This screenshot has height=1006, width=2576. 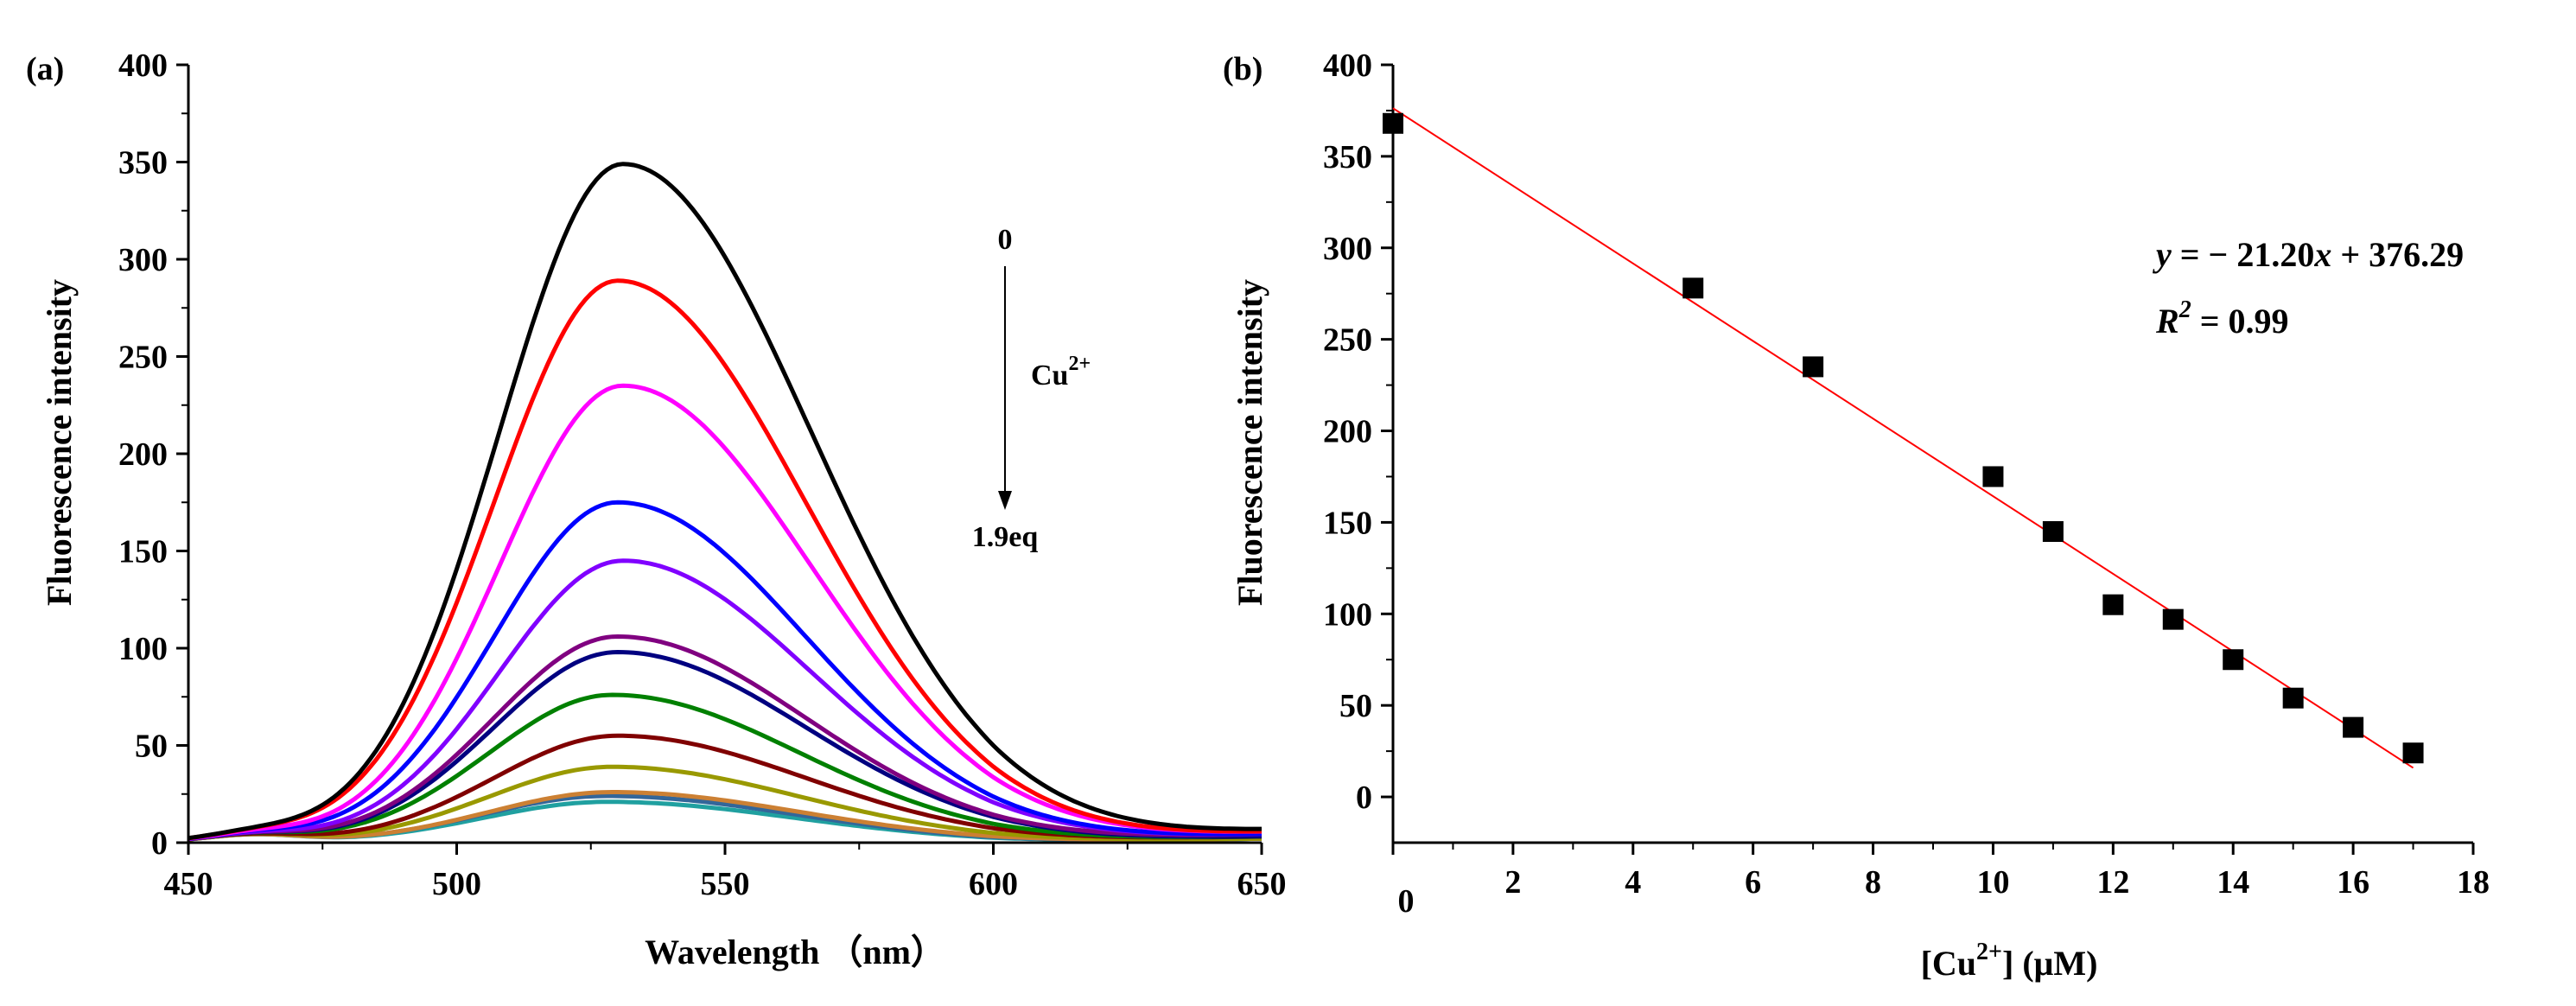 What do you see at coordinates (1006, 240) in the screenshot?
I see `annotation-start-label: 0` at bounding box center [1006, 240].